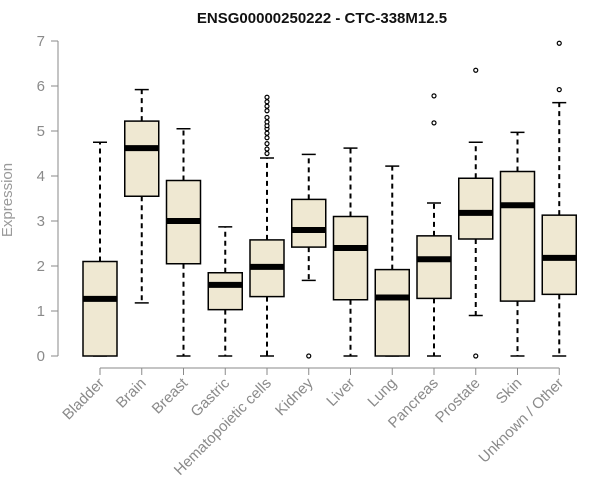 The width and height of the screenshot is (600, 500). I want to click on y-tick-label: 6, so click(41, 86).